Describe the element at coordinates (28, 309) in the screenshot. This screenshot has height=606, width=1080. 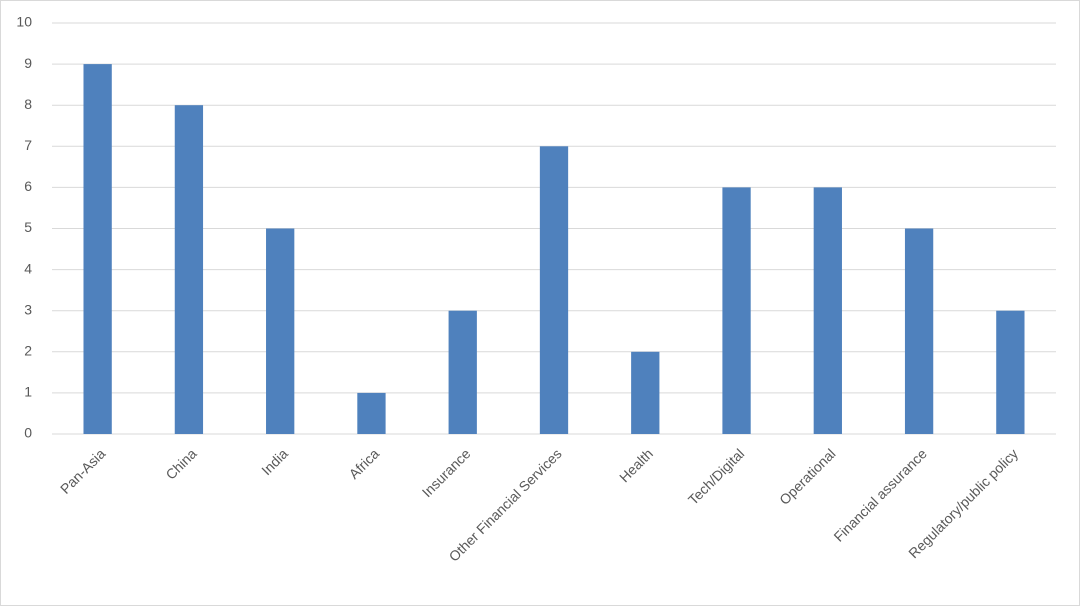
I see `y-tick-label: 3` at that location.